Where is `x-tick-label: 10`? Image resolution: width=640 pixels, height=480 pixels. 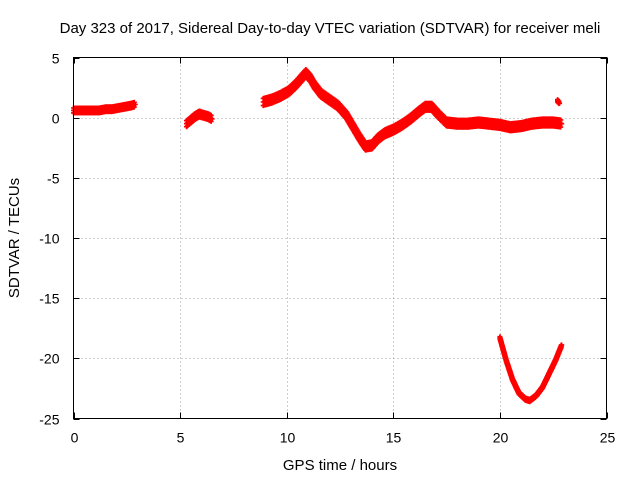
x-tick-label: 10 is located at coordinates (288, 438).